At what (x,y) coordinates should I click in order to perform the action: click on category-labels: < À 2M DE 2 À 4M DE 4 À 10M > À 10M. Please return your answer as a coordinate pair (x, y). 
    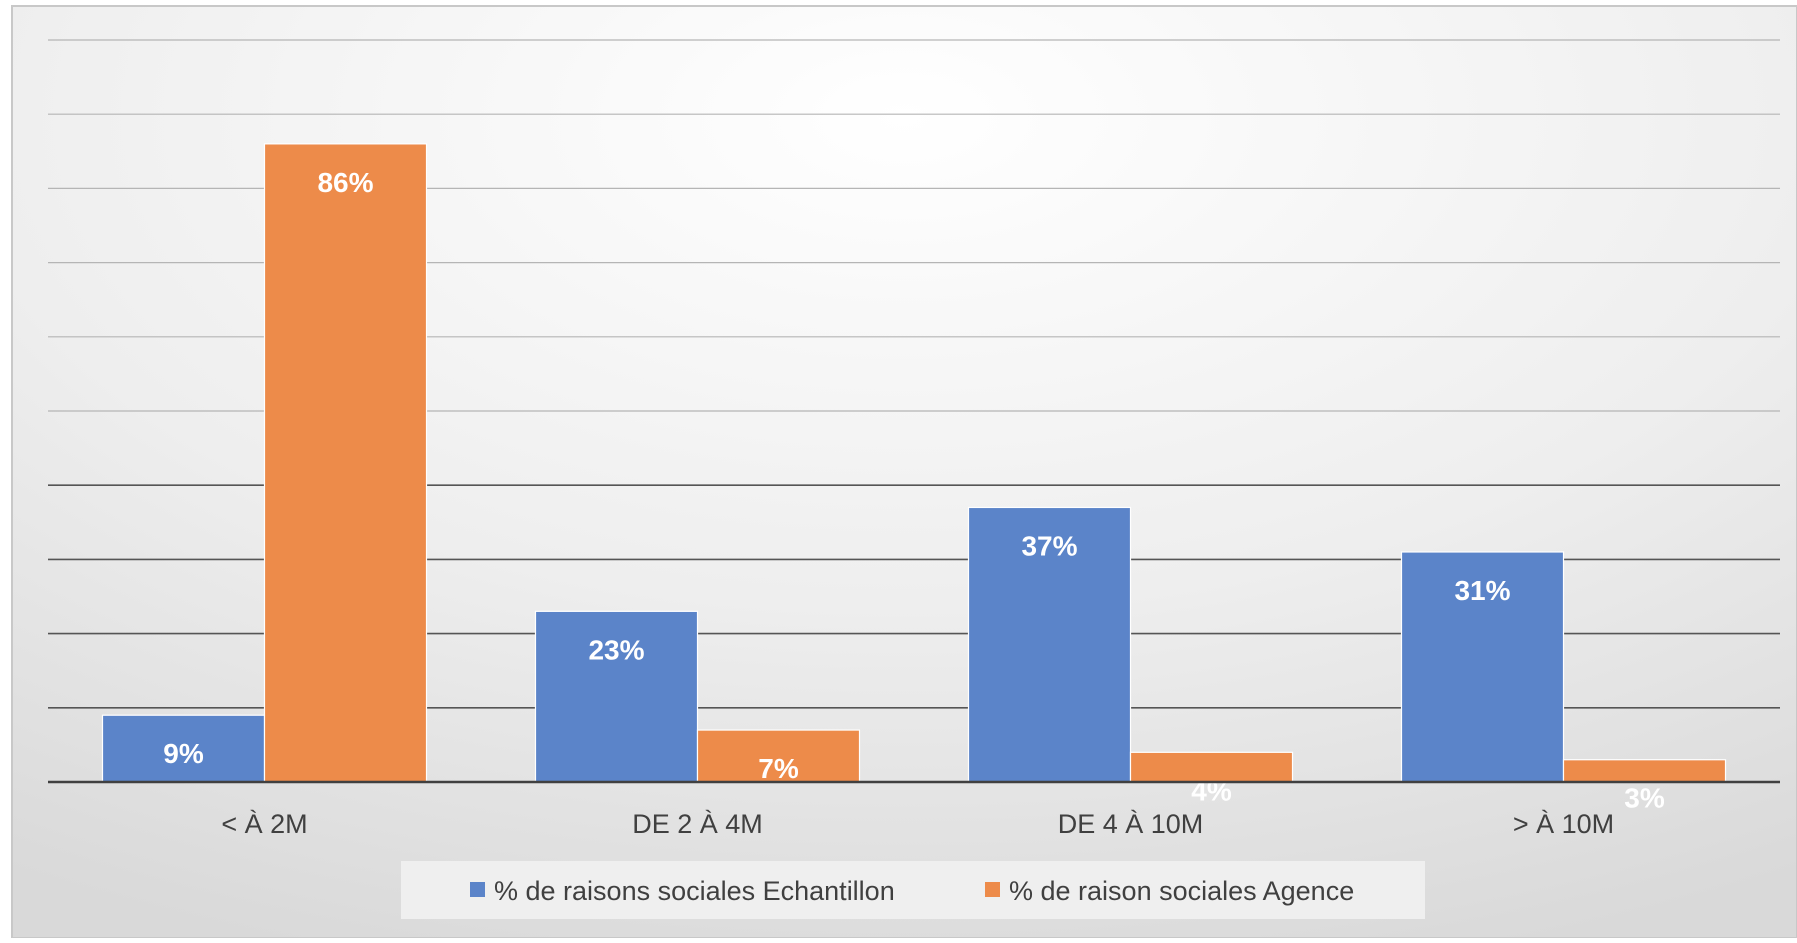
    Looking at the image, I should click on (917, 824).